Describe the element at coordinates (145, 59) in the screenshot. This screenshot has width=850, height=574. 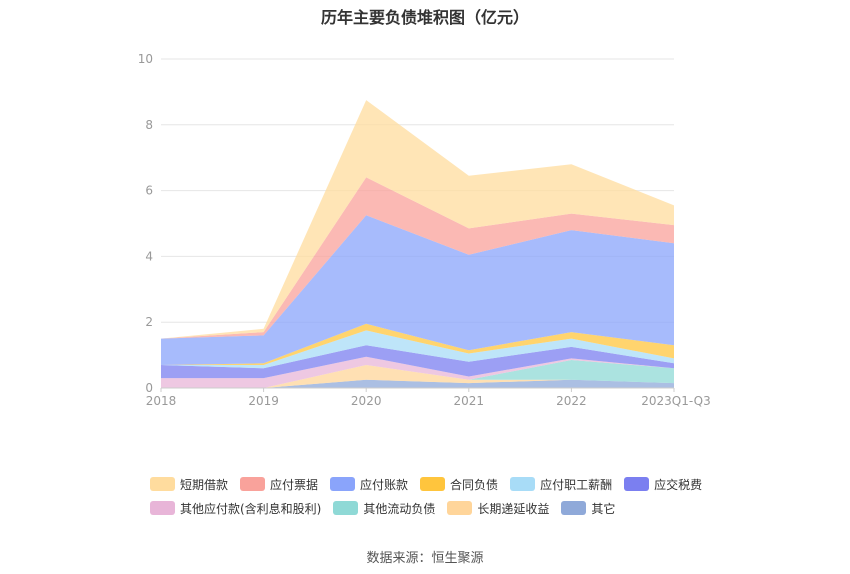
I see `y-tick-label: 10` at that location.